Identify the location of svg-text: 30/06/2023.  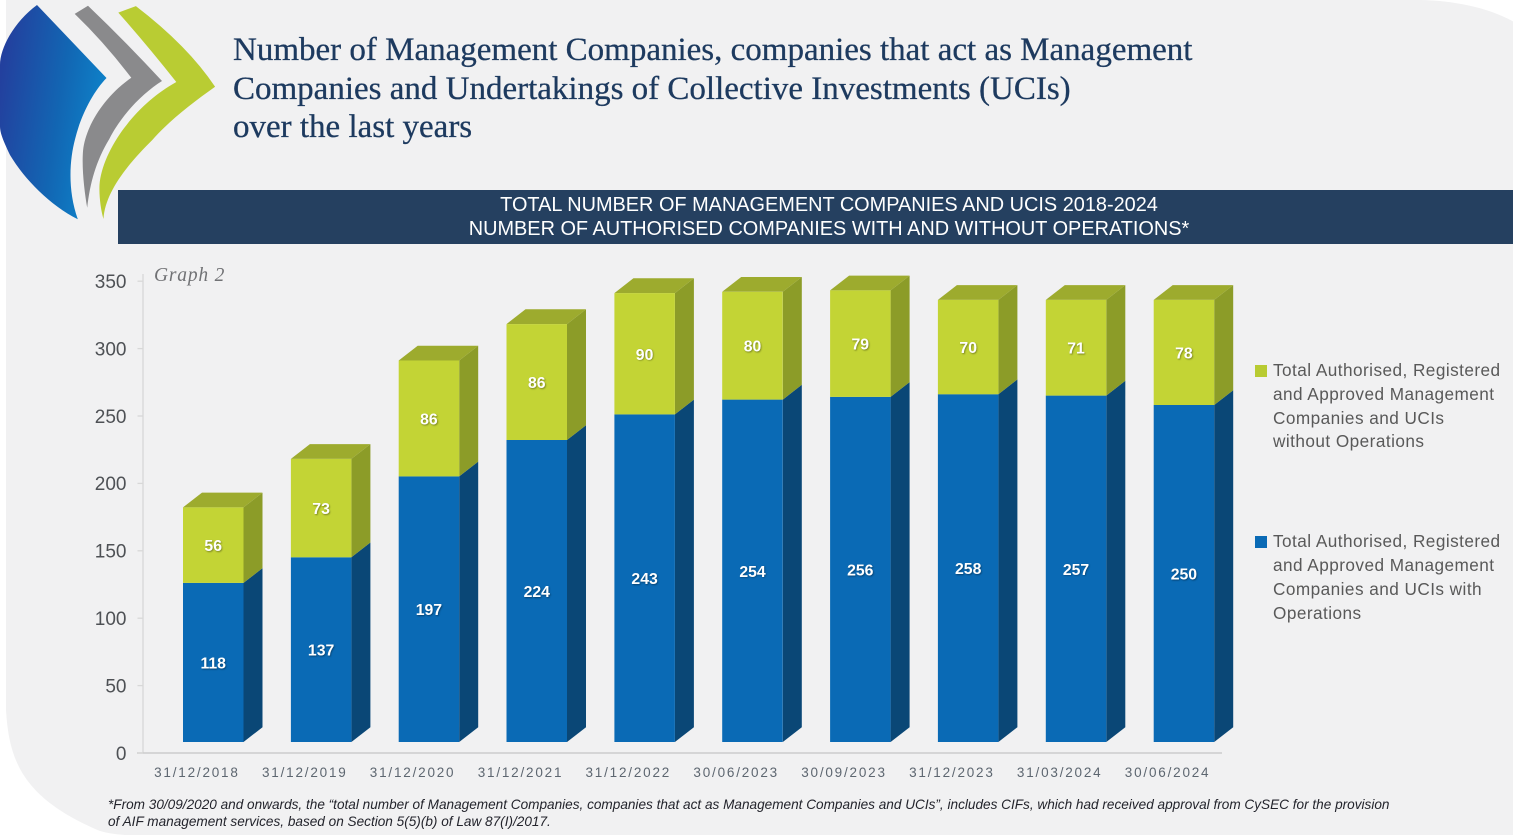
(736, 772).